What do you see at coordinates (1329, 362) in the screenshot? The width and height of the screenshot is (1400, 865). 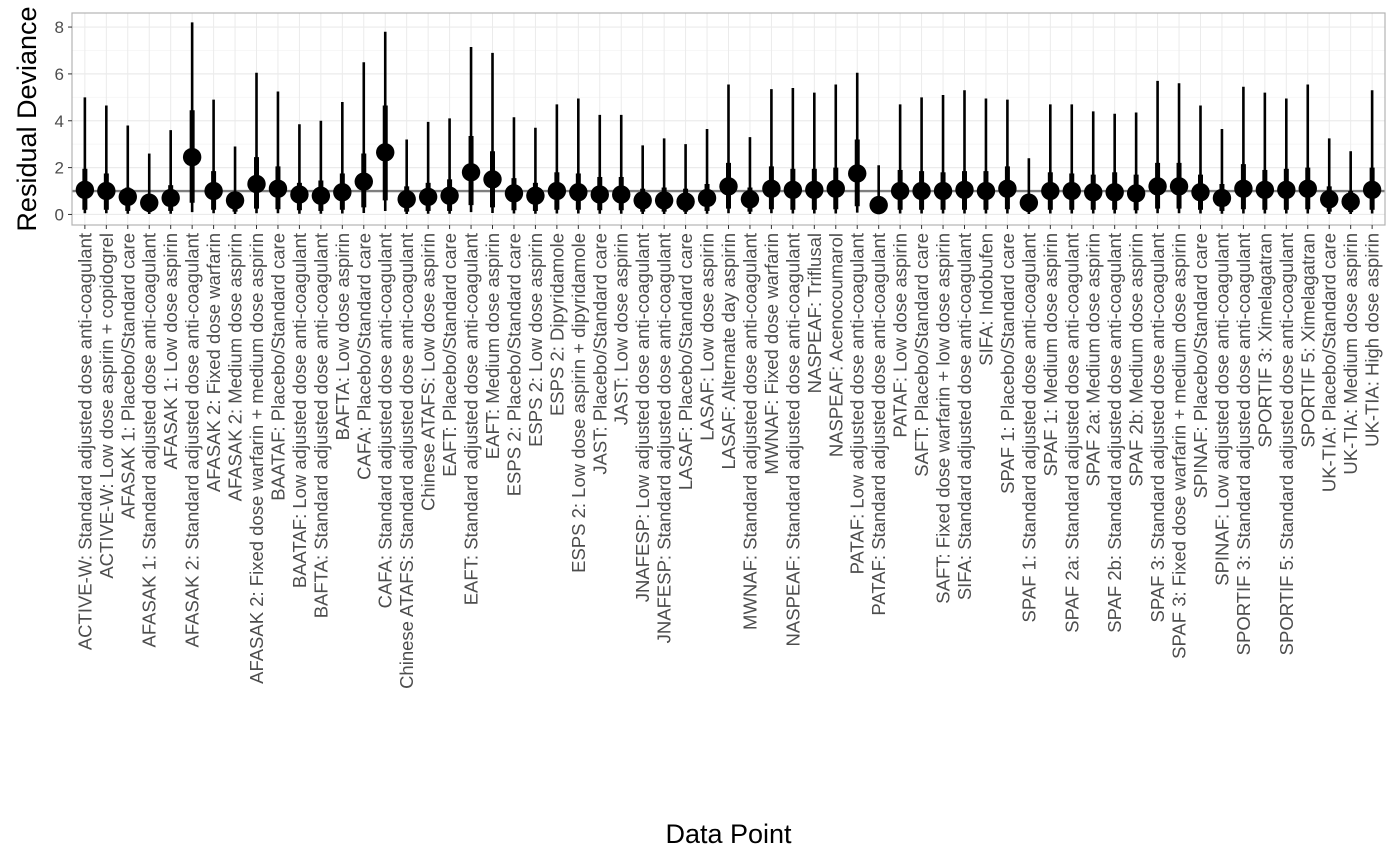 I see `x-tick-label: UK-TIA: Placebo/Standard care` at bounding box center [1329, 362].